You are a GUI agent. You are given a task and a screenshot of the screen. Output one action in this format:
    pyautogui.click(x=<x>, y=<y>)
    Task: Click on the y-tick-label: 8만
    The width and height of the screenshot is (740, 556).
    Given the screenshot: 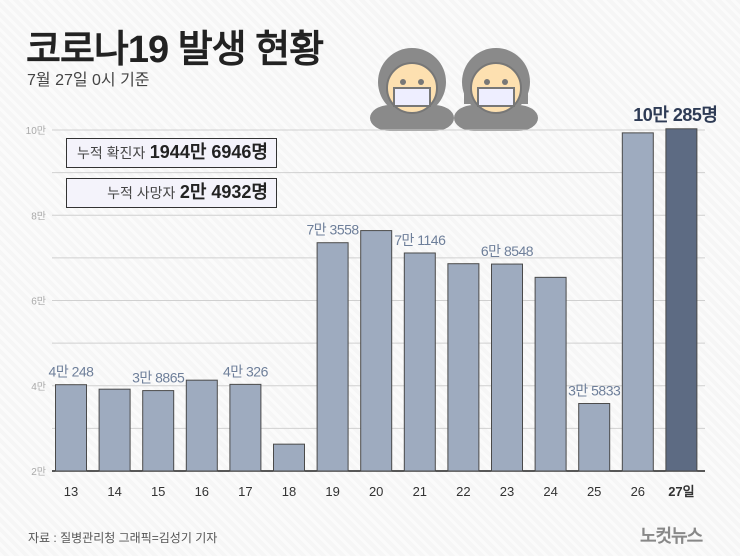 What is the action you would take?
    pyautogui.click(x=38, y=216)
    